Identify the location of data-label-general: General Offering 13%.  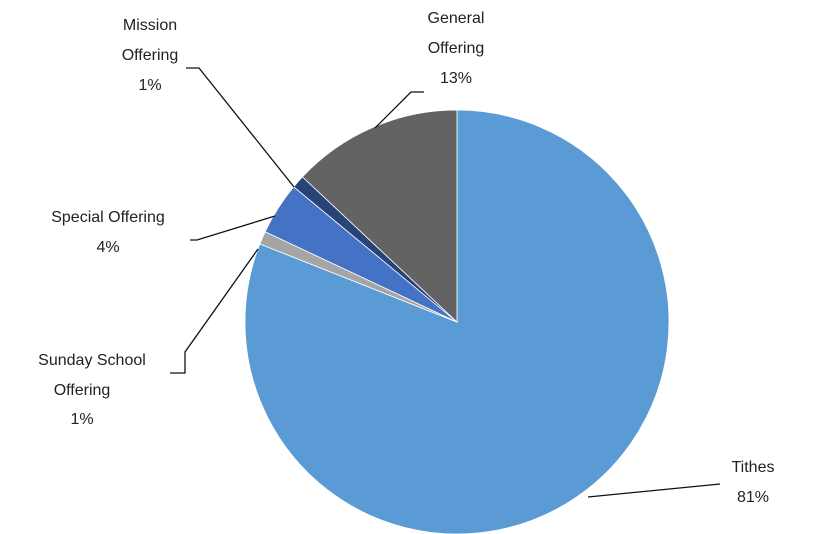
(456, 48).